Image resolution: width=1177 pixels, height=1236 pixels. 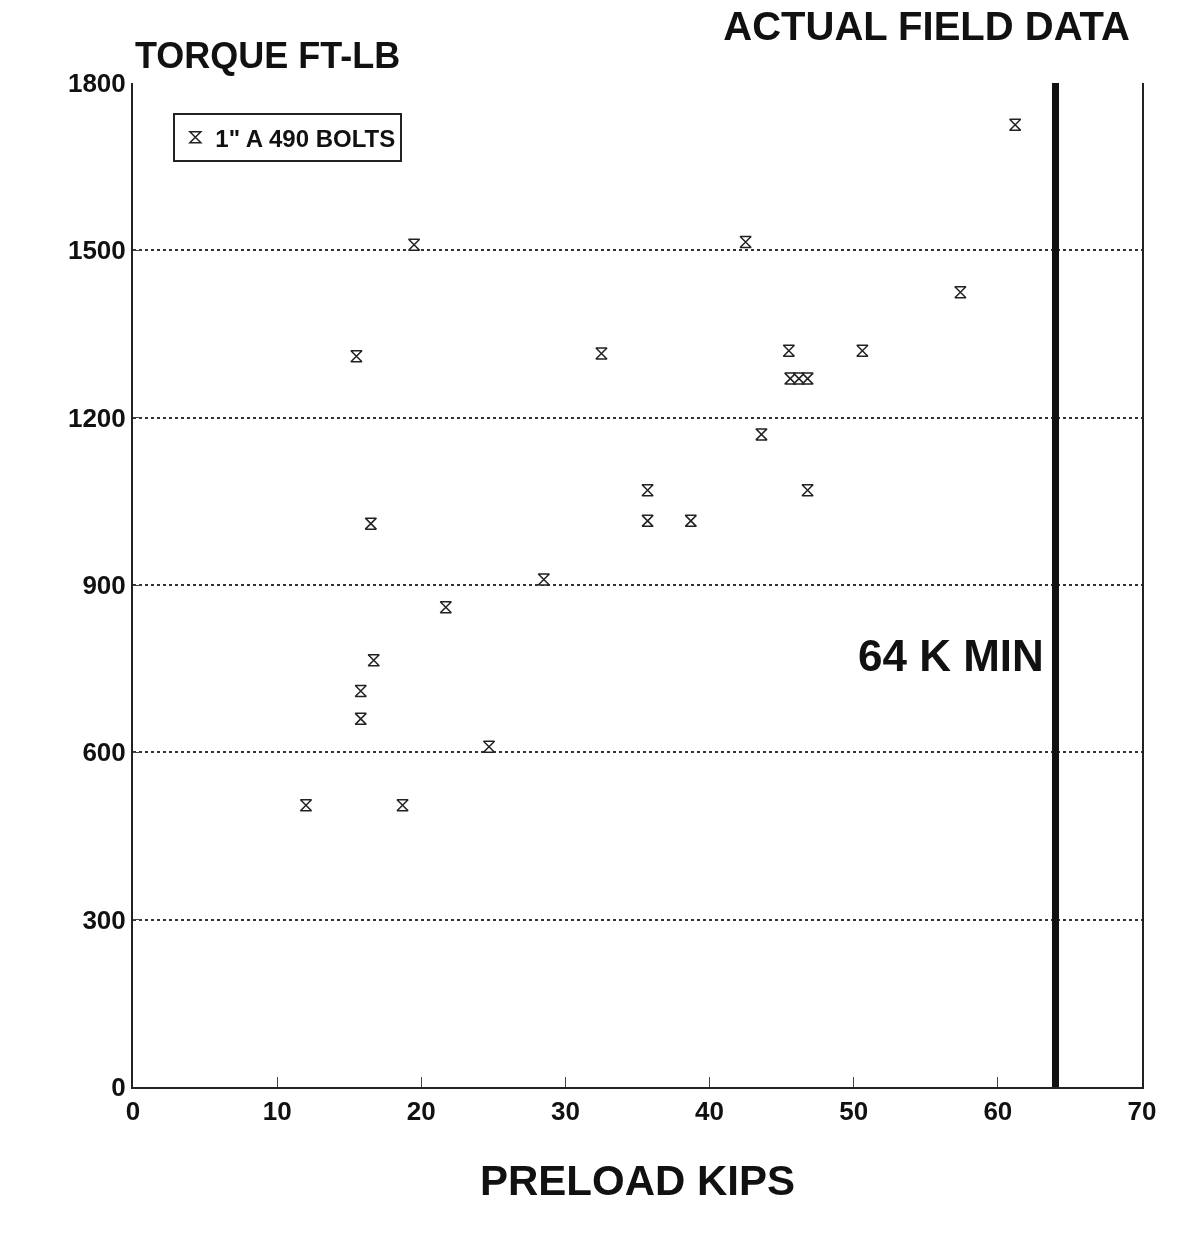 What do you see at coordinates (565, 1111) in the screenshot?
I see `x-tick-label: 30` at bounding box center [565, 1111].